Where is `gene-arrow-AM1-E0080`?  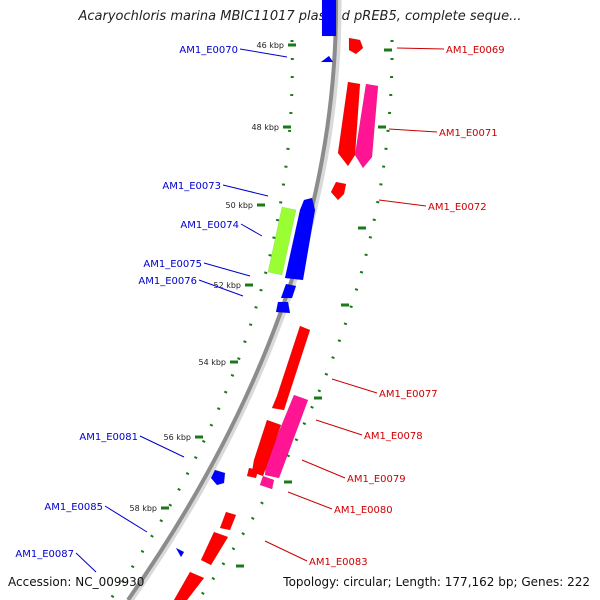 gene-arrow-AM1-E0080 is located at coordinates (252, 473).